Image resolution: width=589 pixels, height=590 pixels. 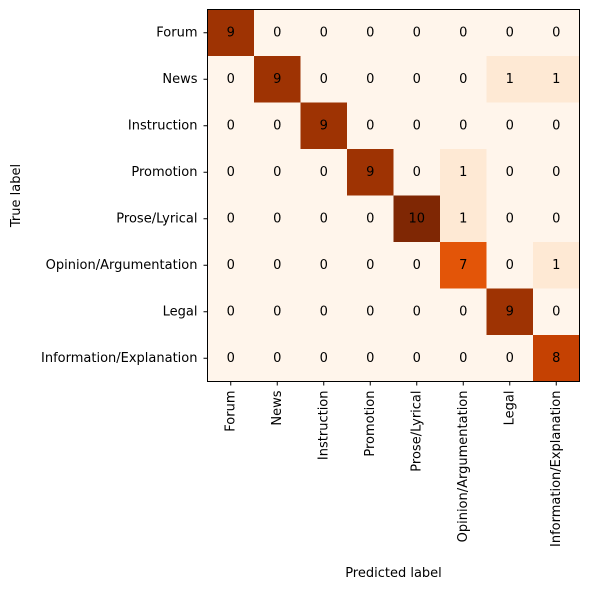 What do you see at coordinates (393, 573) in the screenshot?
I see `x-axis-label: Predicted label` at bounding box center [393, 573].